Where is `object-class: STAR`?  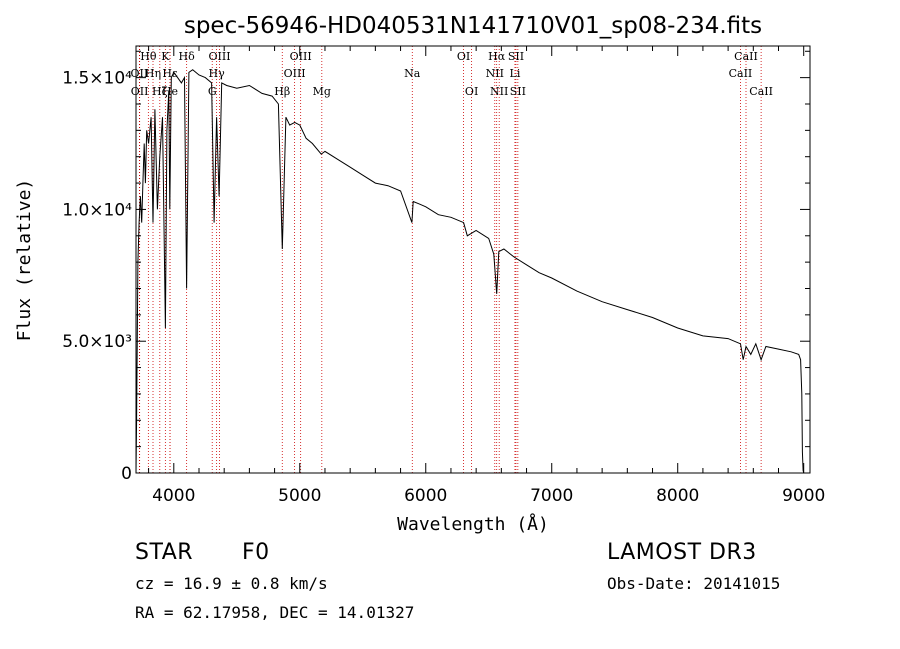
object-class: STAR is located at coordinates (164, 552).